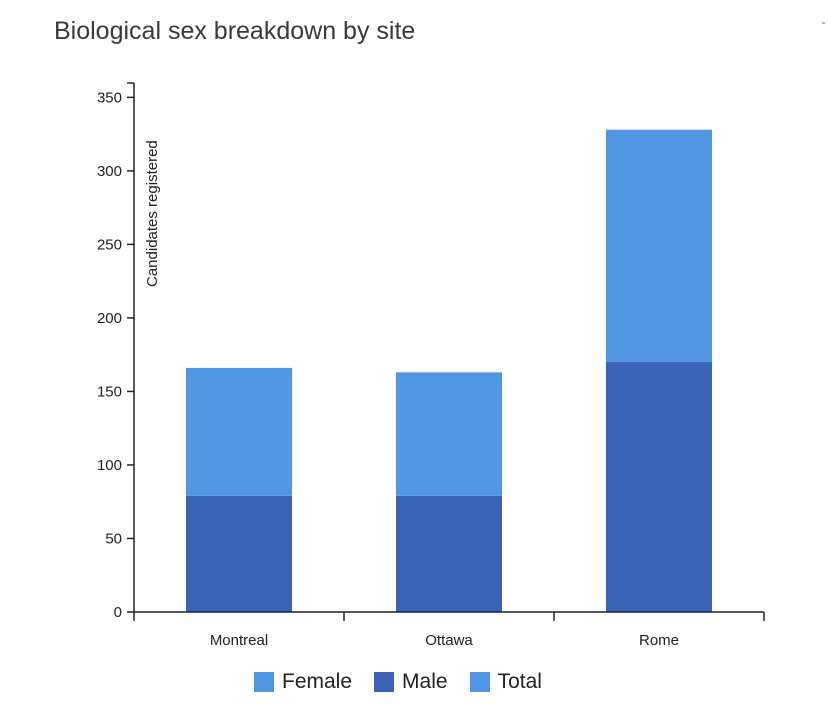 This screenshot has width=828, height=724. Describe the element at coordinates (659, 487) in the screenshot. I see `bar-male-rome` at that location.